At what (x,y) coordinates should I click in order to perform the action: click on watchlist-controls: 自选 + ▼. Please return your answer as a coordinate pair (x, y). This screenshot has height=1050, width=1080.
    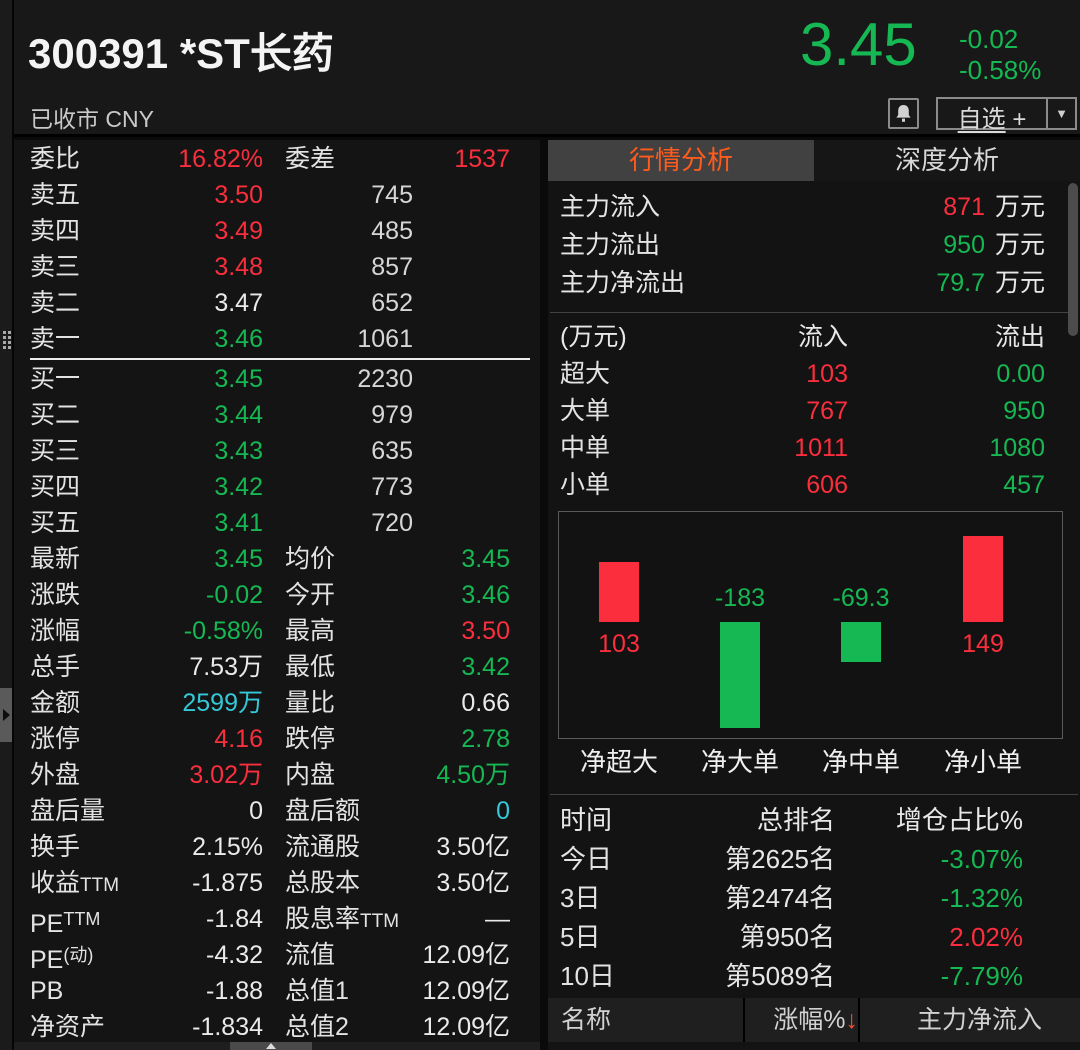
    Looking at the image, I should click on (1006, 115).